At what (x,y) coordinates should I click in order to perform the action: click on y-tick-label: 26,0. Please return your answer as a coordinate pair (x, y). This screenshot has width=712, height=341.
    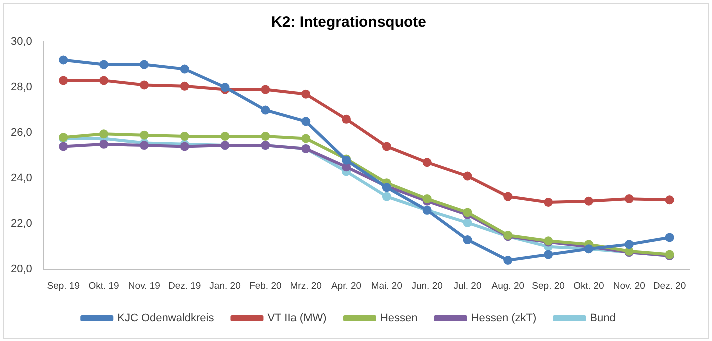
    Looking at the image, I should click on (21, 133).